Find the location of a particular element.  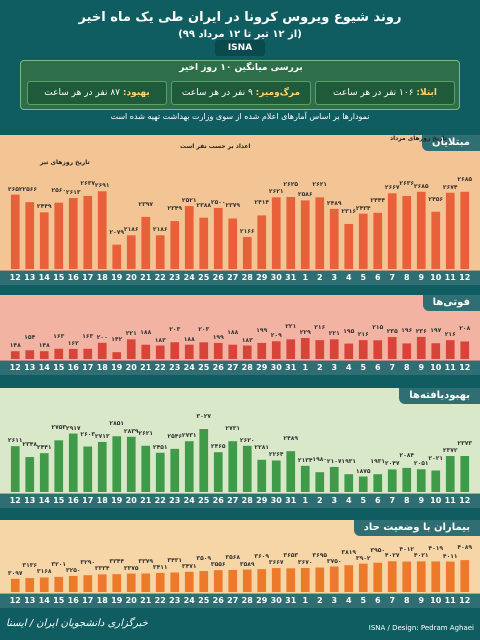

data-label: ۲۵۶۰ is located at coordinates (59, 190).